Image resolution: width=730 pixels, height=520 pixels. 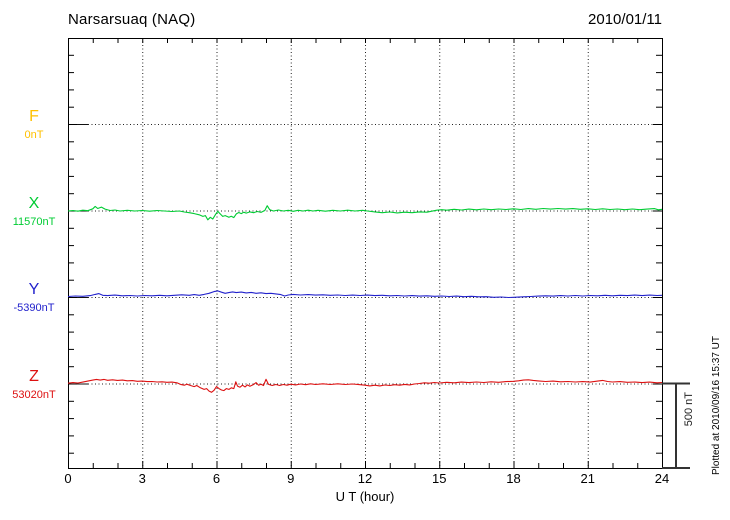 What do you see at coordinates (68, 478) in the screenshot?
I see `x-tick-label-0: 0` at bounding box center [68, 478].